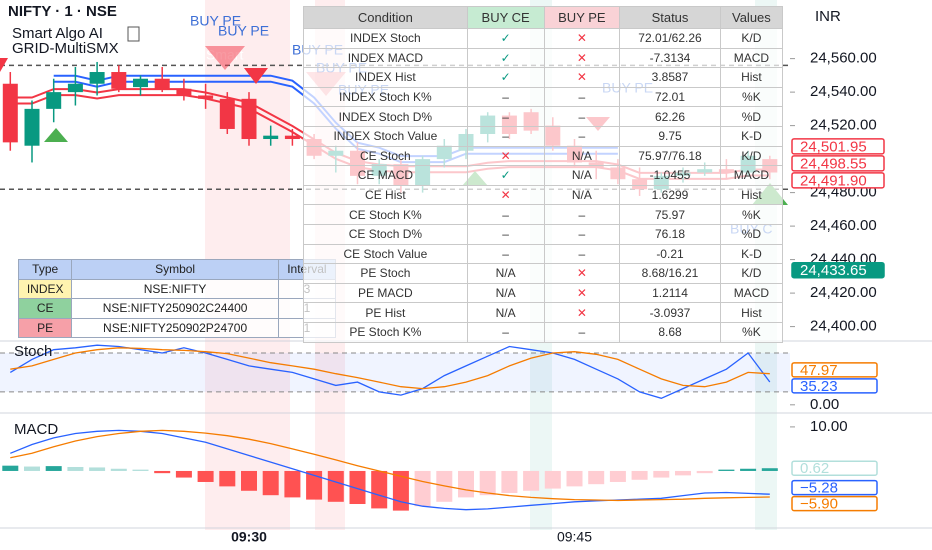 The height and width of the screenshot is (550, 932). I want to click on table-cell: PE Stoch, so click(385, 273).